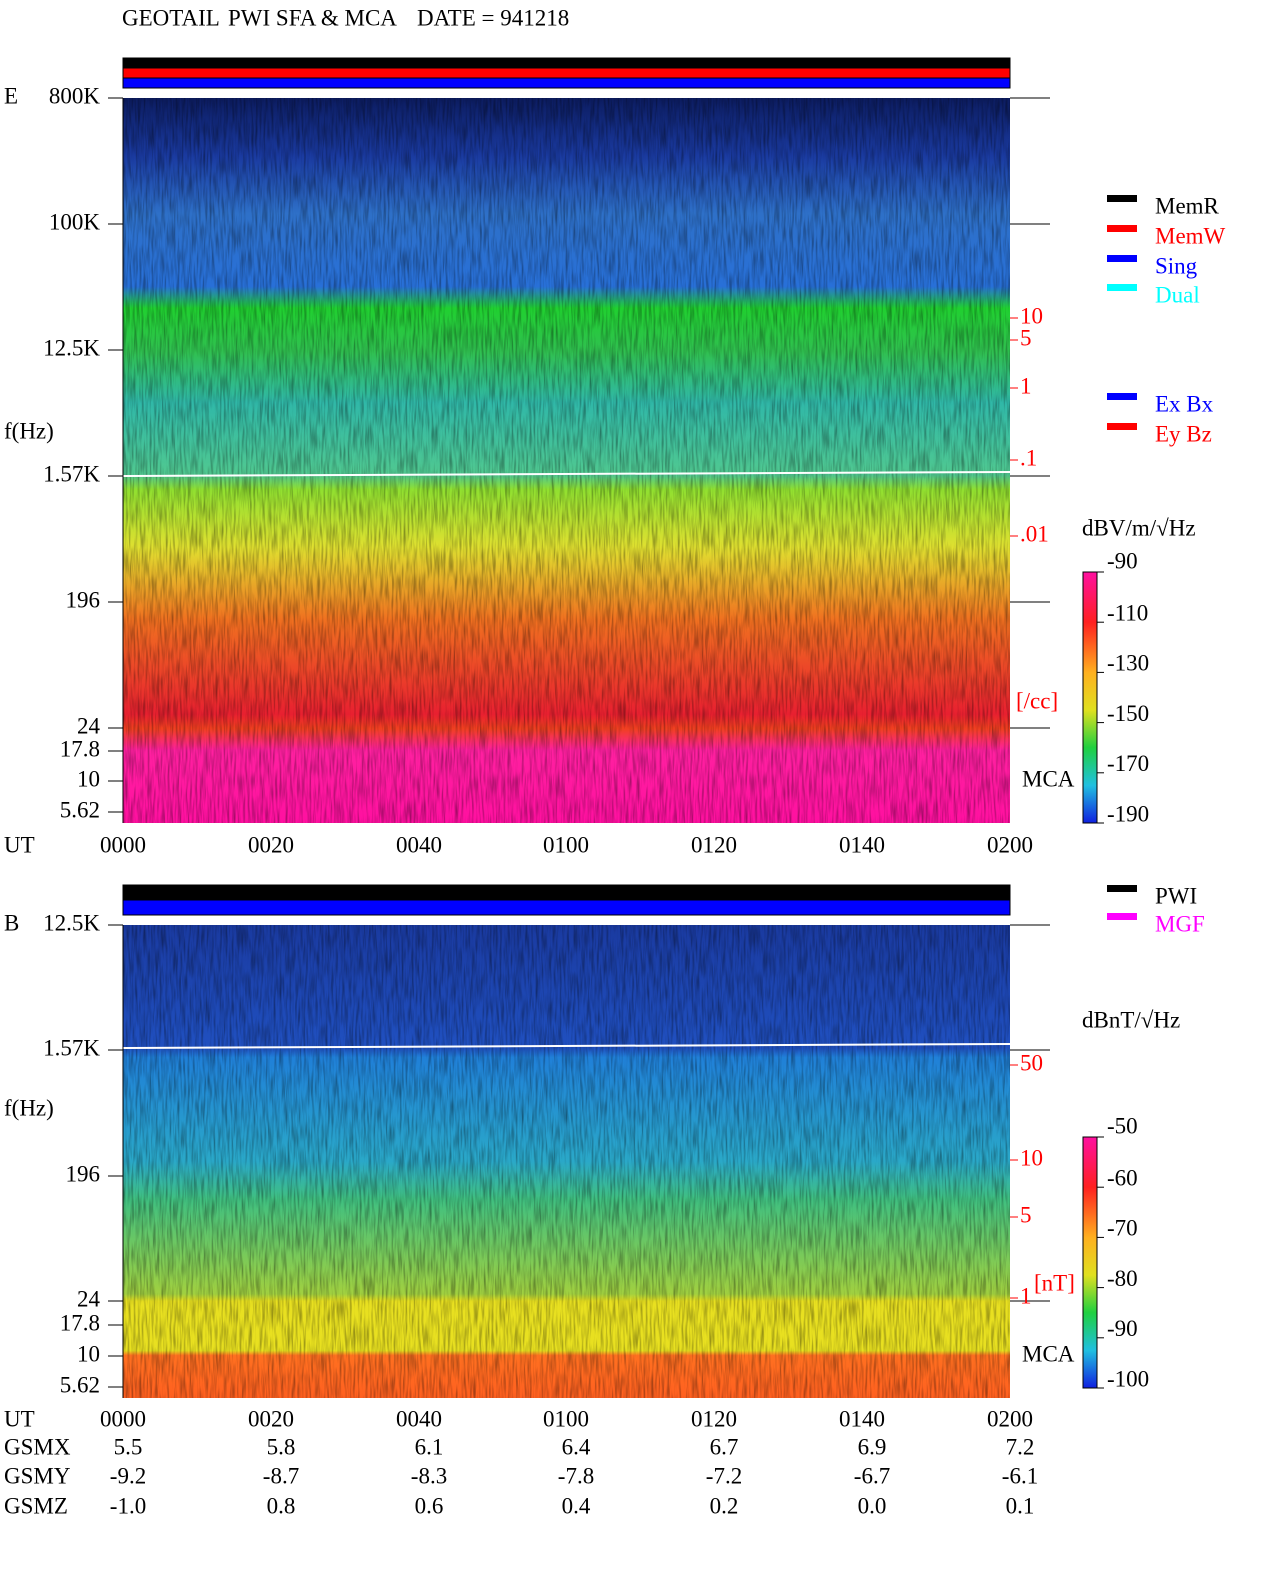 Image resolution: width=1280 pixels, height=1593 pixels. Describe the element at coordinates (128, 1475) in the screenshot. I see `orbit-value: -9.2` at that location.